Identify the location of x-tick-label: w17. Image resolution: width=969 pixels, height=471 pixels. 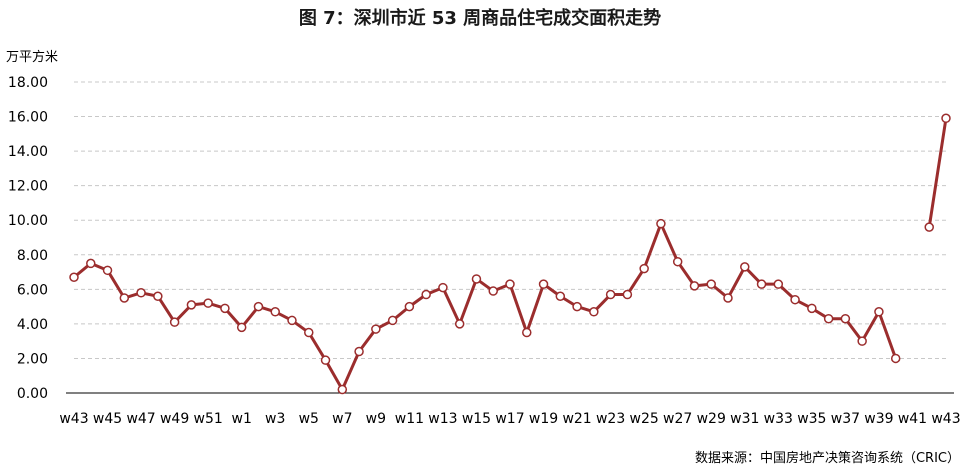
(509, 419).